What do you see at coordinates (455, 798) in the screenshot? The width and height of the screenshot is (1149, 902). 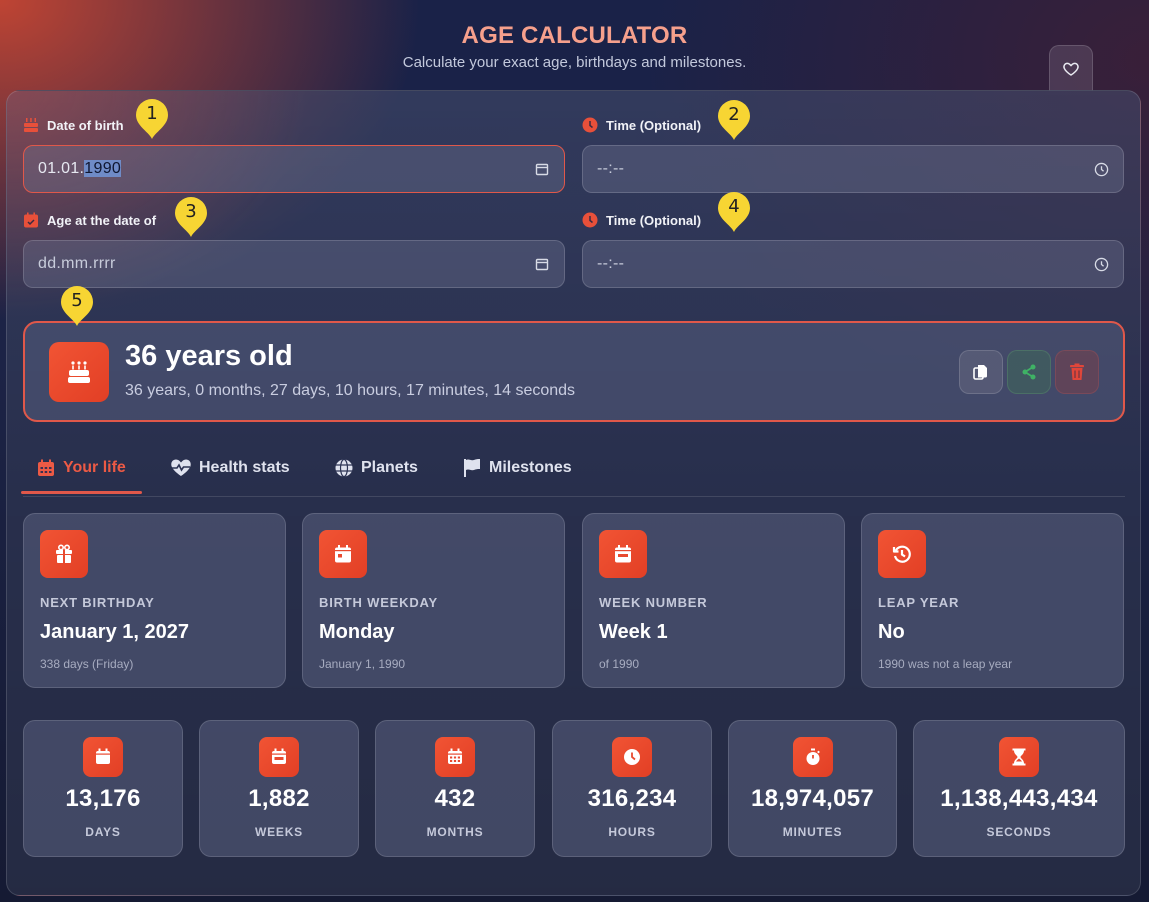 I see `stat-value: 432` at bounding box center [455, 798].